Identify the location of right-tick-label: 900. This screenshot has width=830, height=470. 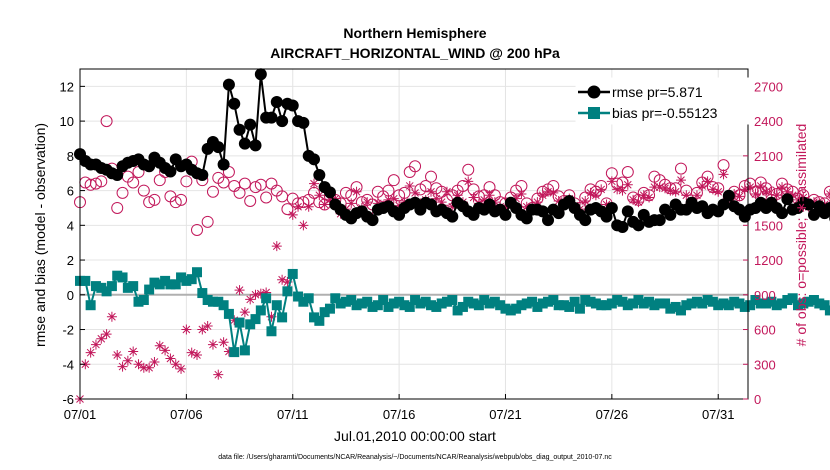
(765, 295).